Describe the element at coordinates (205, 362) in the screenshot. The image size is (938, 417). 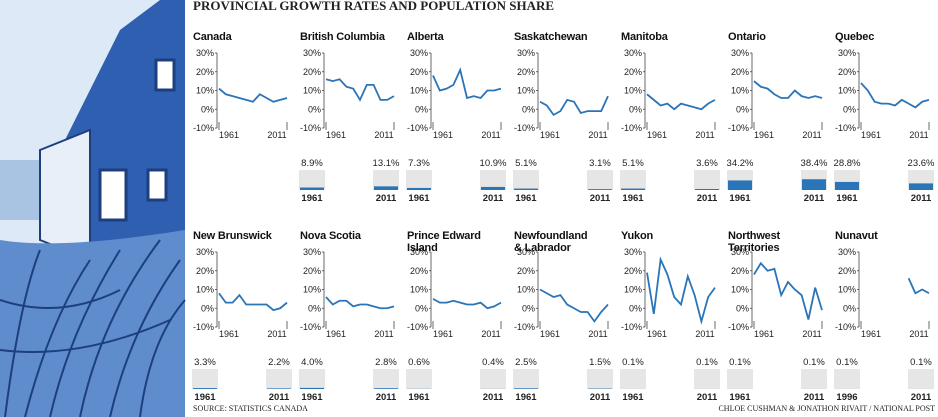
I see `share-label: 3.3%` at that location.